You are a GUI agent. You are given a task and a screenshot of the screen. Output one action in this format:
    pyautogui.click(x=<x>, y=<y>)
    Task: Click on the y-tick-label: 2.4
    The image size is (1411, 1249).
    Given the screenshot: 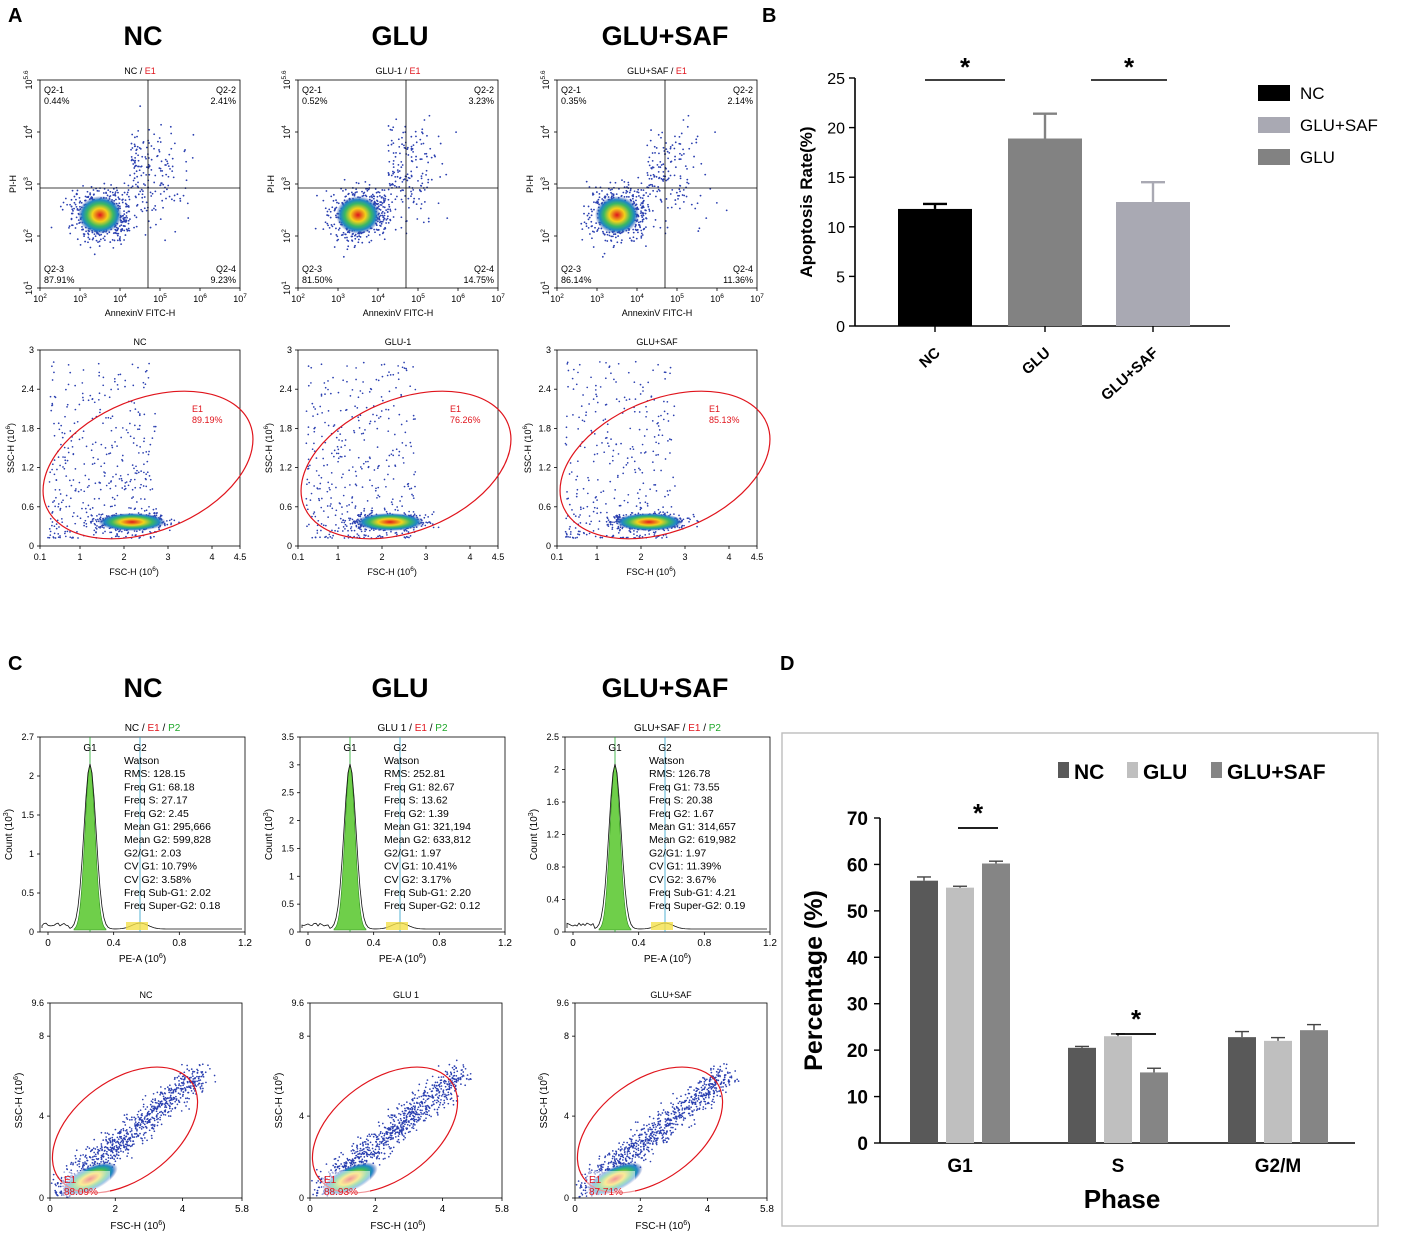 What is the action you would take?
    pyautogui.click(x=285, y=389)
    